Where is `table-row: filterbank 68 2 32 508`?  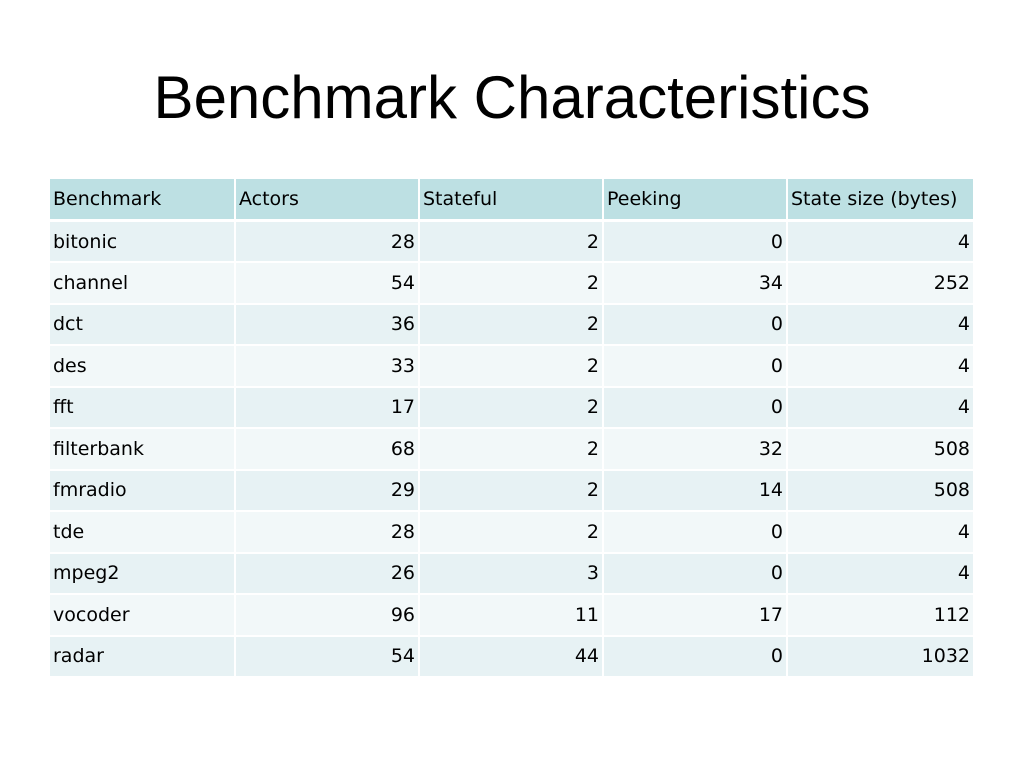
table-row: filterbank 68 2 32 508 is located at coordinates (511, 449).